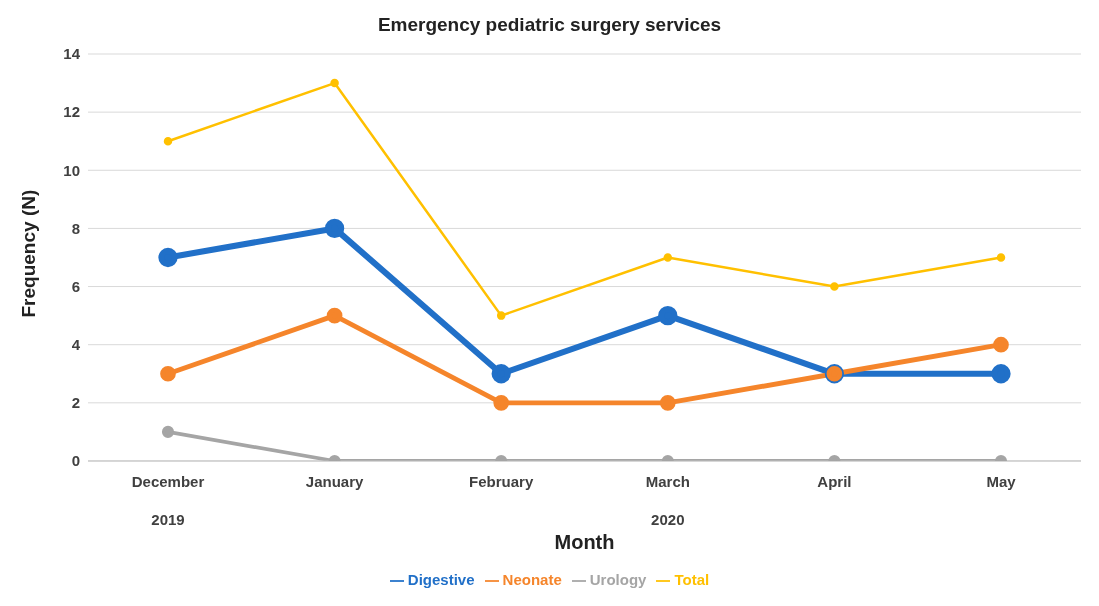 The width and height of the screenshot is (1099, 606). I want to click on y-tick-label: 14, so click(72, 54).